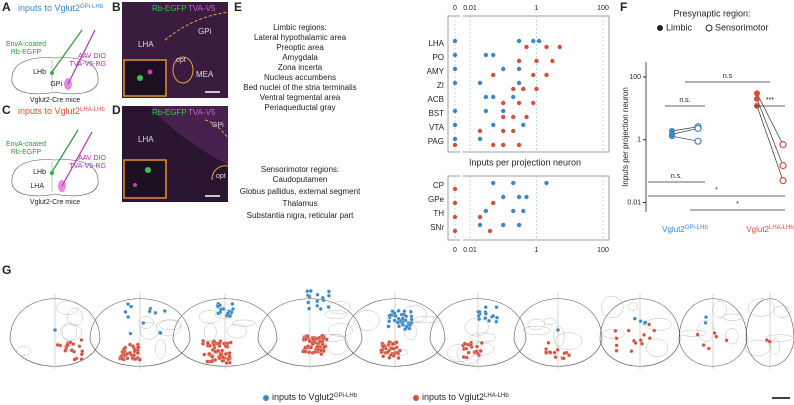  I want to click on stain-label: TVA-V5, so click(202, 8).